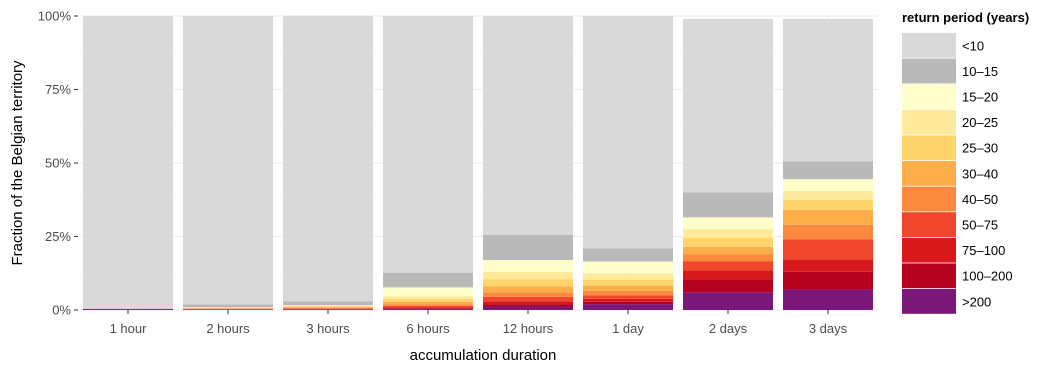 This screenshot has height=369, width=1046. I want to click on legend-label: 100–200, so click(987, 276).